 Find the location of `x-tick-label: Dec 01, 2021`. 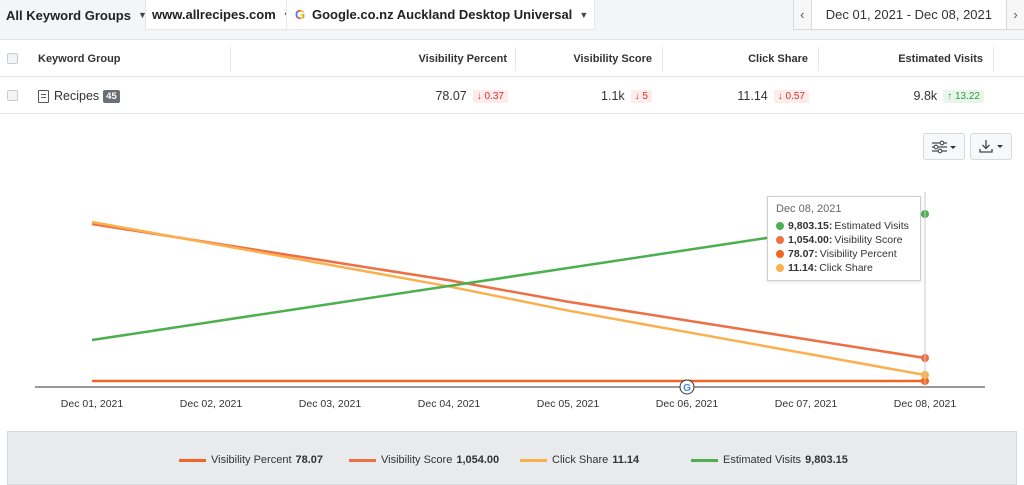

x-tick-label: Dec 01, 2021 is located at coordinates (92, 404).